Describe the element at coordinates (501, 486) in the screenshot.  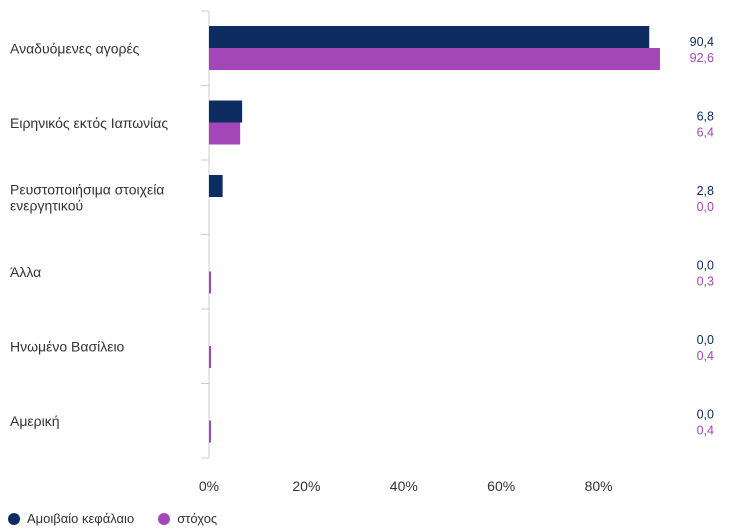
I see `x-tick-label: 60%` at that location.